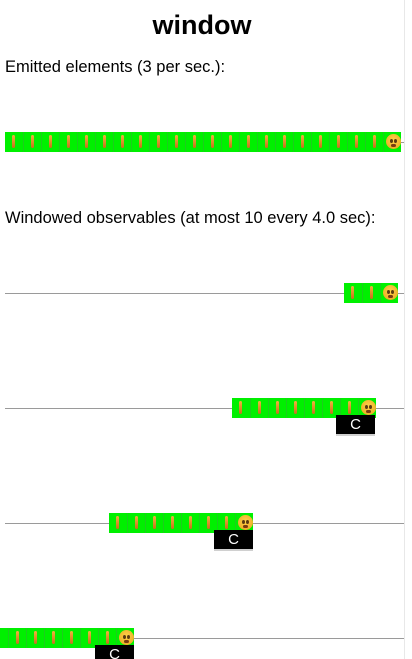 This screenshot has width=412, height=659. I want to click on window-row, so click(204, 293).